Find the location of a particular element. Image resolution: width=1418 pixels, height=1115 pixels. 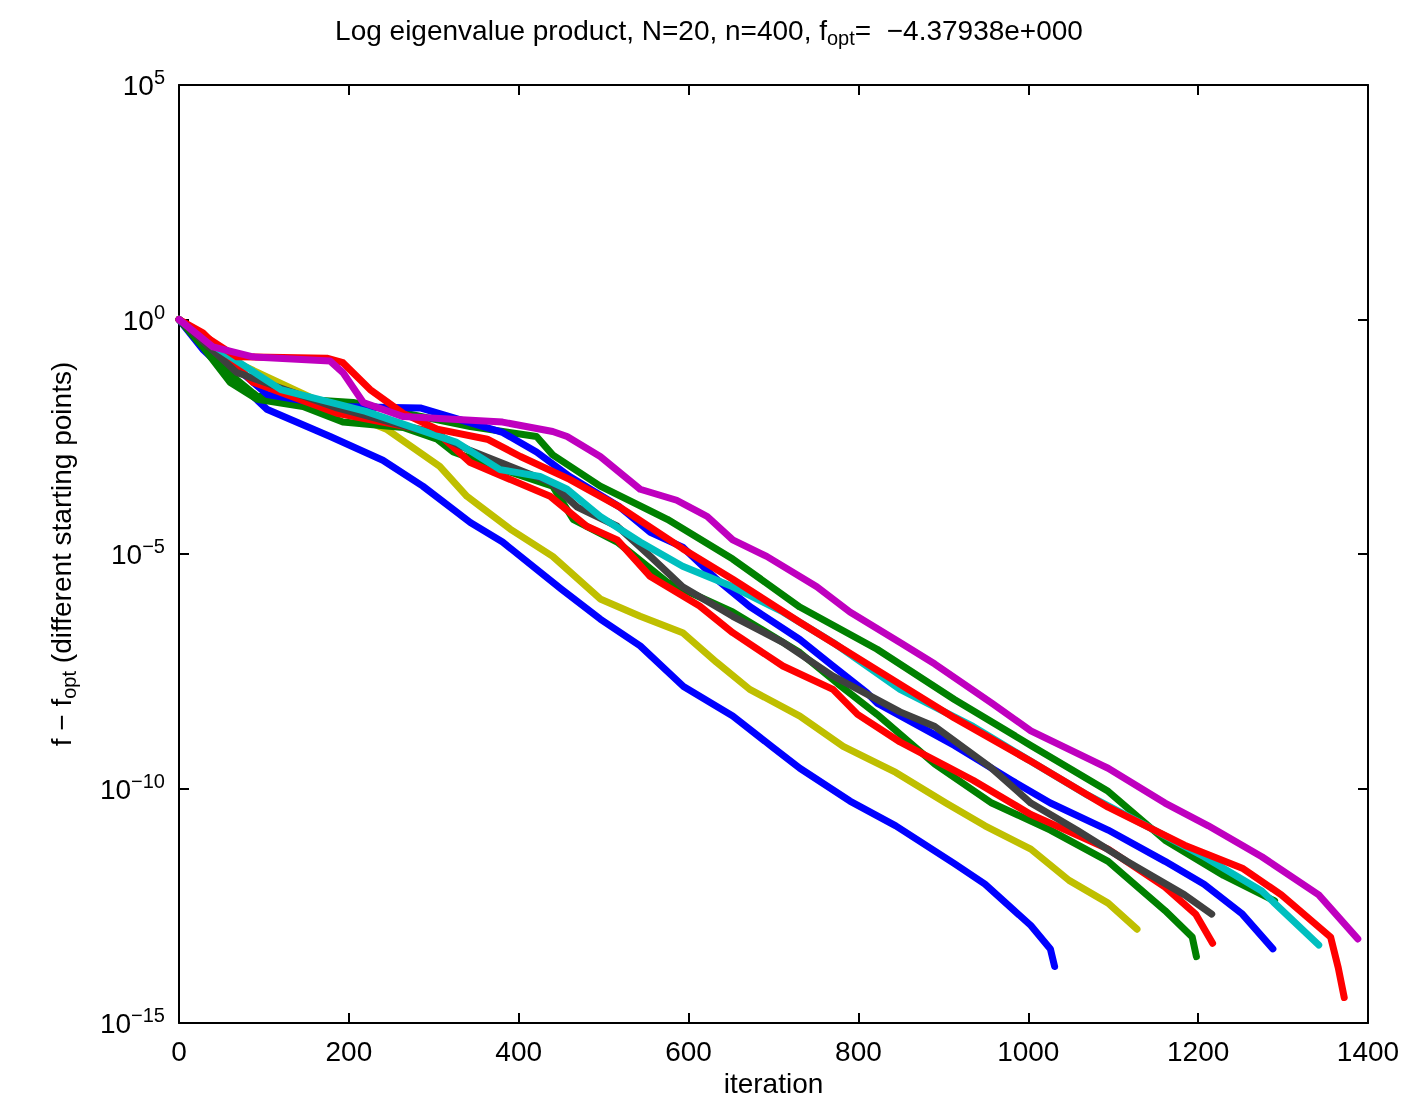

x-tick-label: 600 is located at coordinates (688, 1051).